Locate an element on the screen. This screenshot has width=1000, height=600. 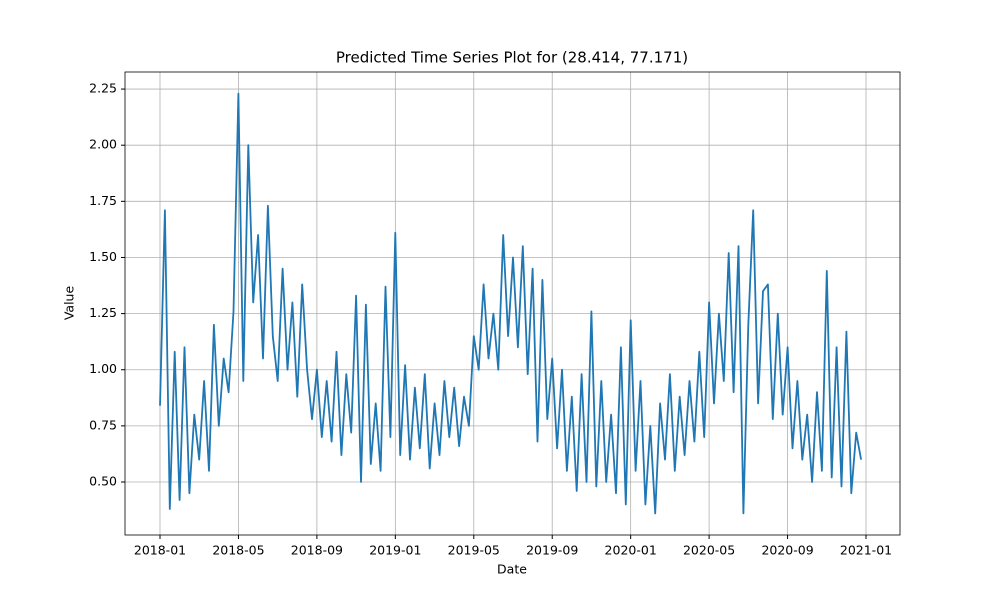
x-tick-label: 2020-01 is located at coordinates (631, 550).